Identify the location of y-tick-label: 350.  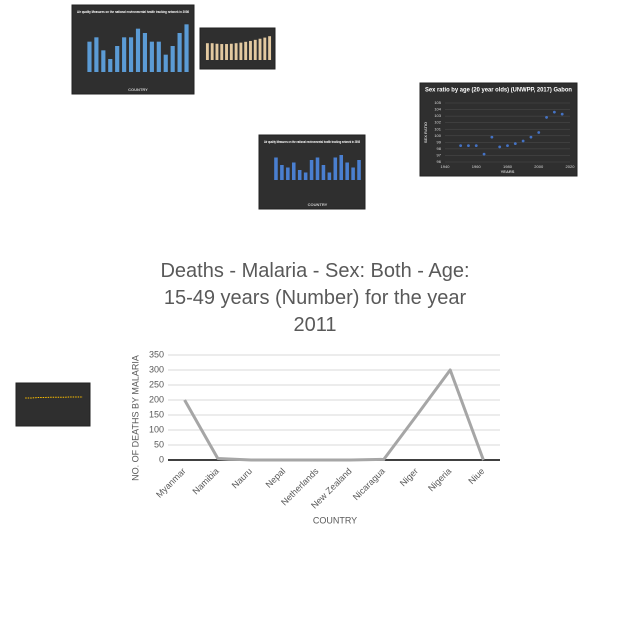
(156, 354).